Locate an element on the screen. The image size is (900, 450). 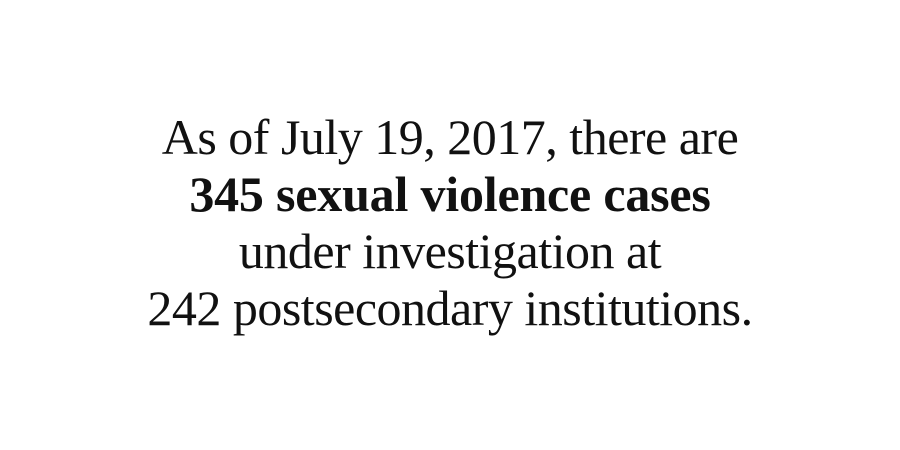
statement-line-institution-count: 242 postsecondary institutions. is located at coordinates (450, 308).